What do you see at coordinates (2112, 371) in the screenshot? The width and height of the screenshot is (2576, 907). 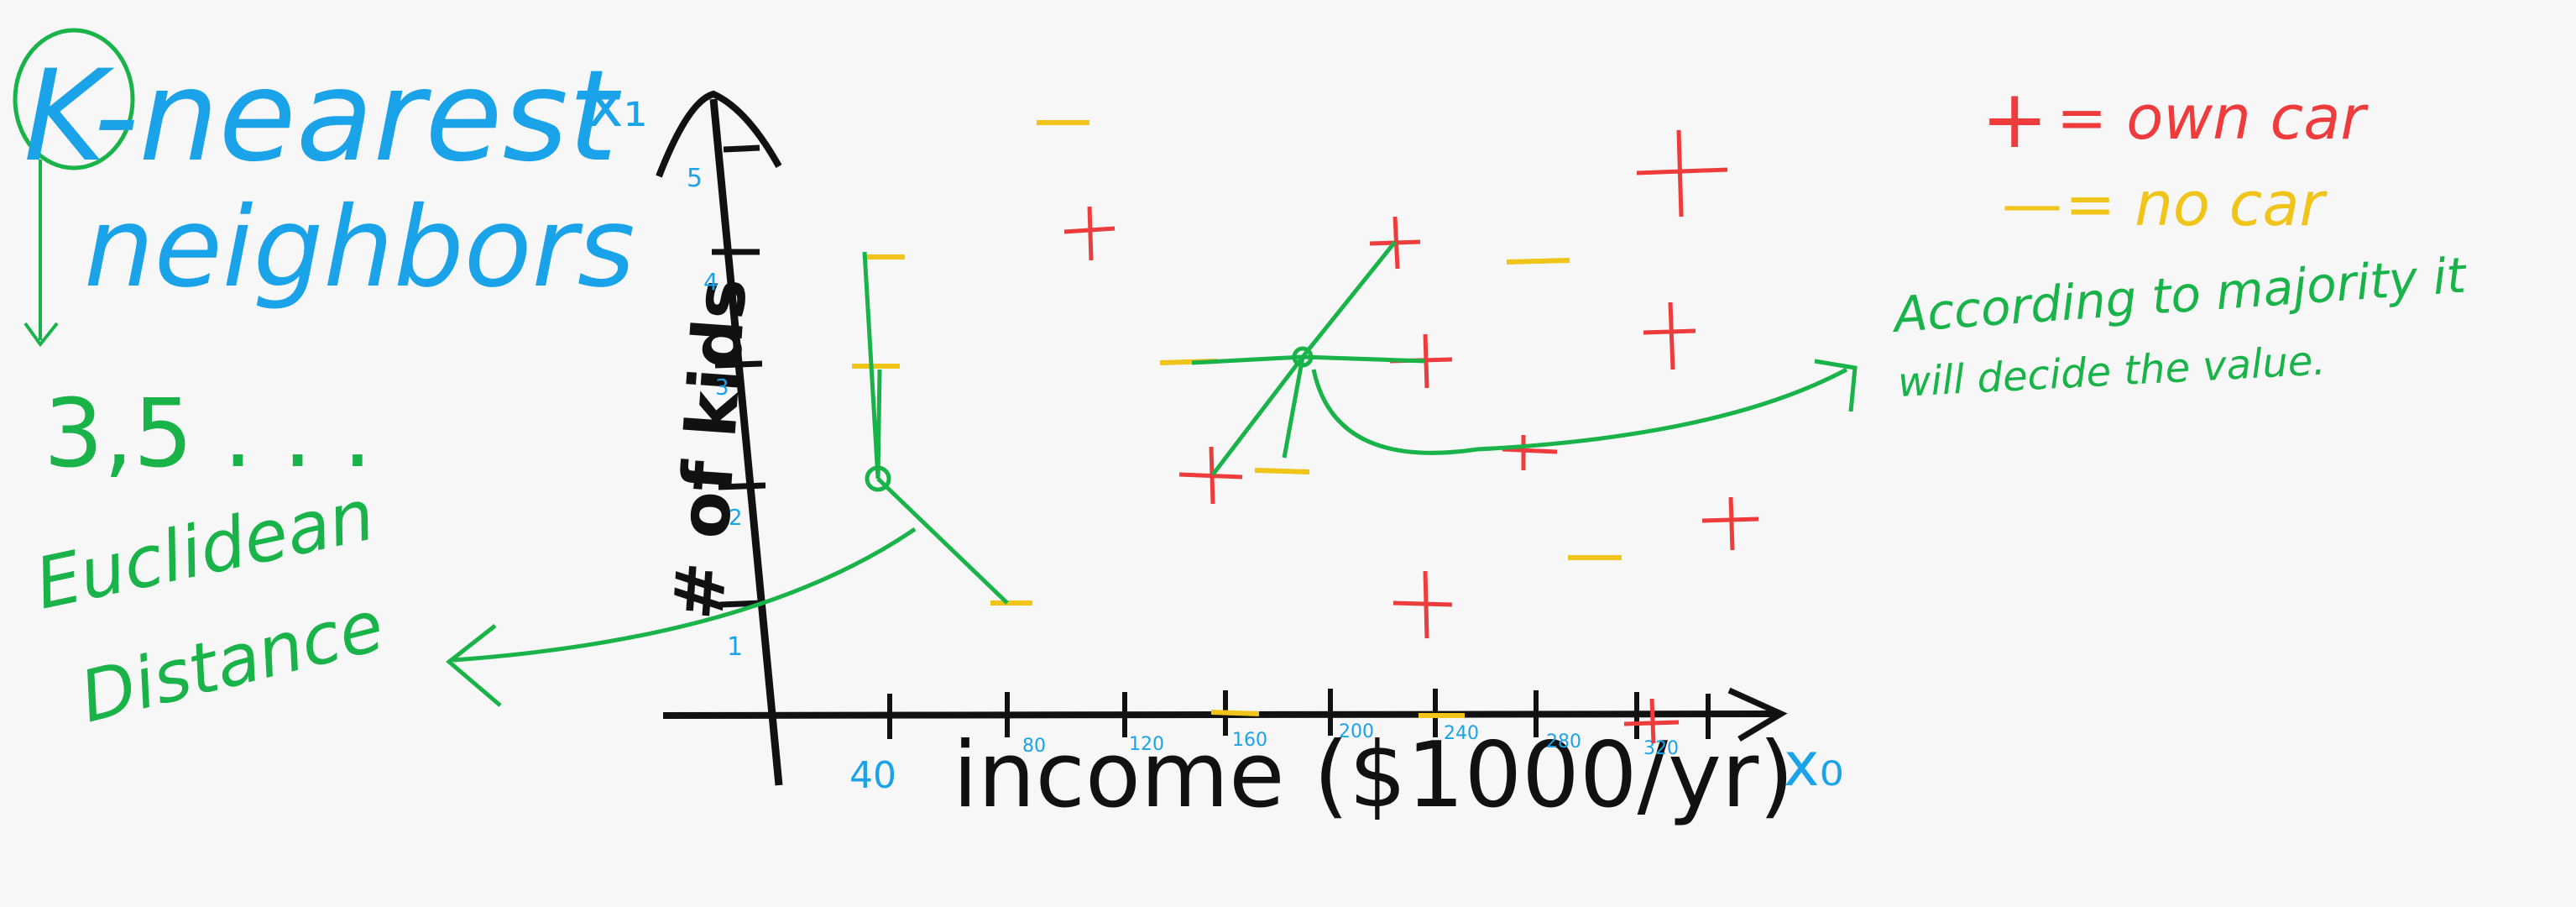 I see `annotation-line-2: will decide the value.` at bounding box center [2112, 371].